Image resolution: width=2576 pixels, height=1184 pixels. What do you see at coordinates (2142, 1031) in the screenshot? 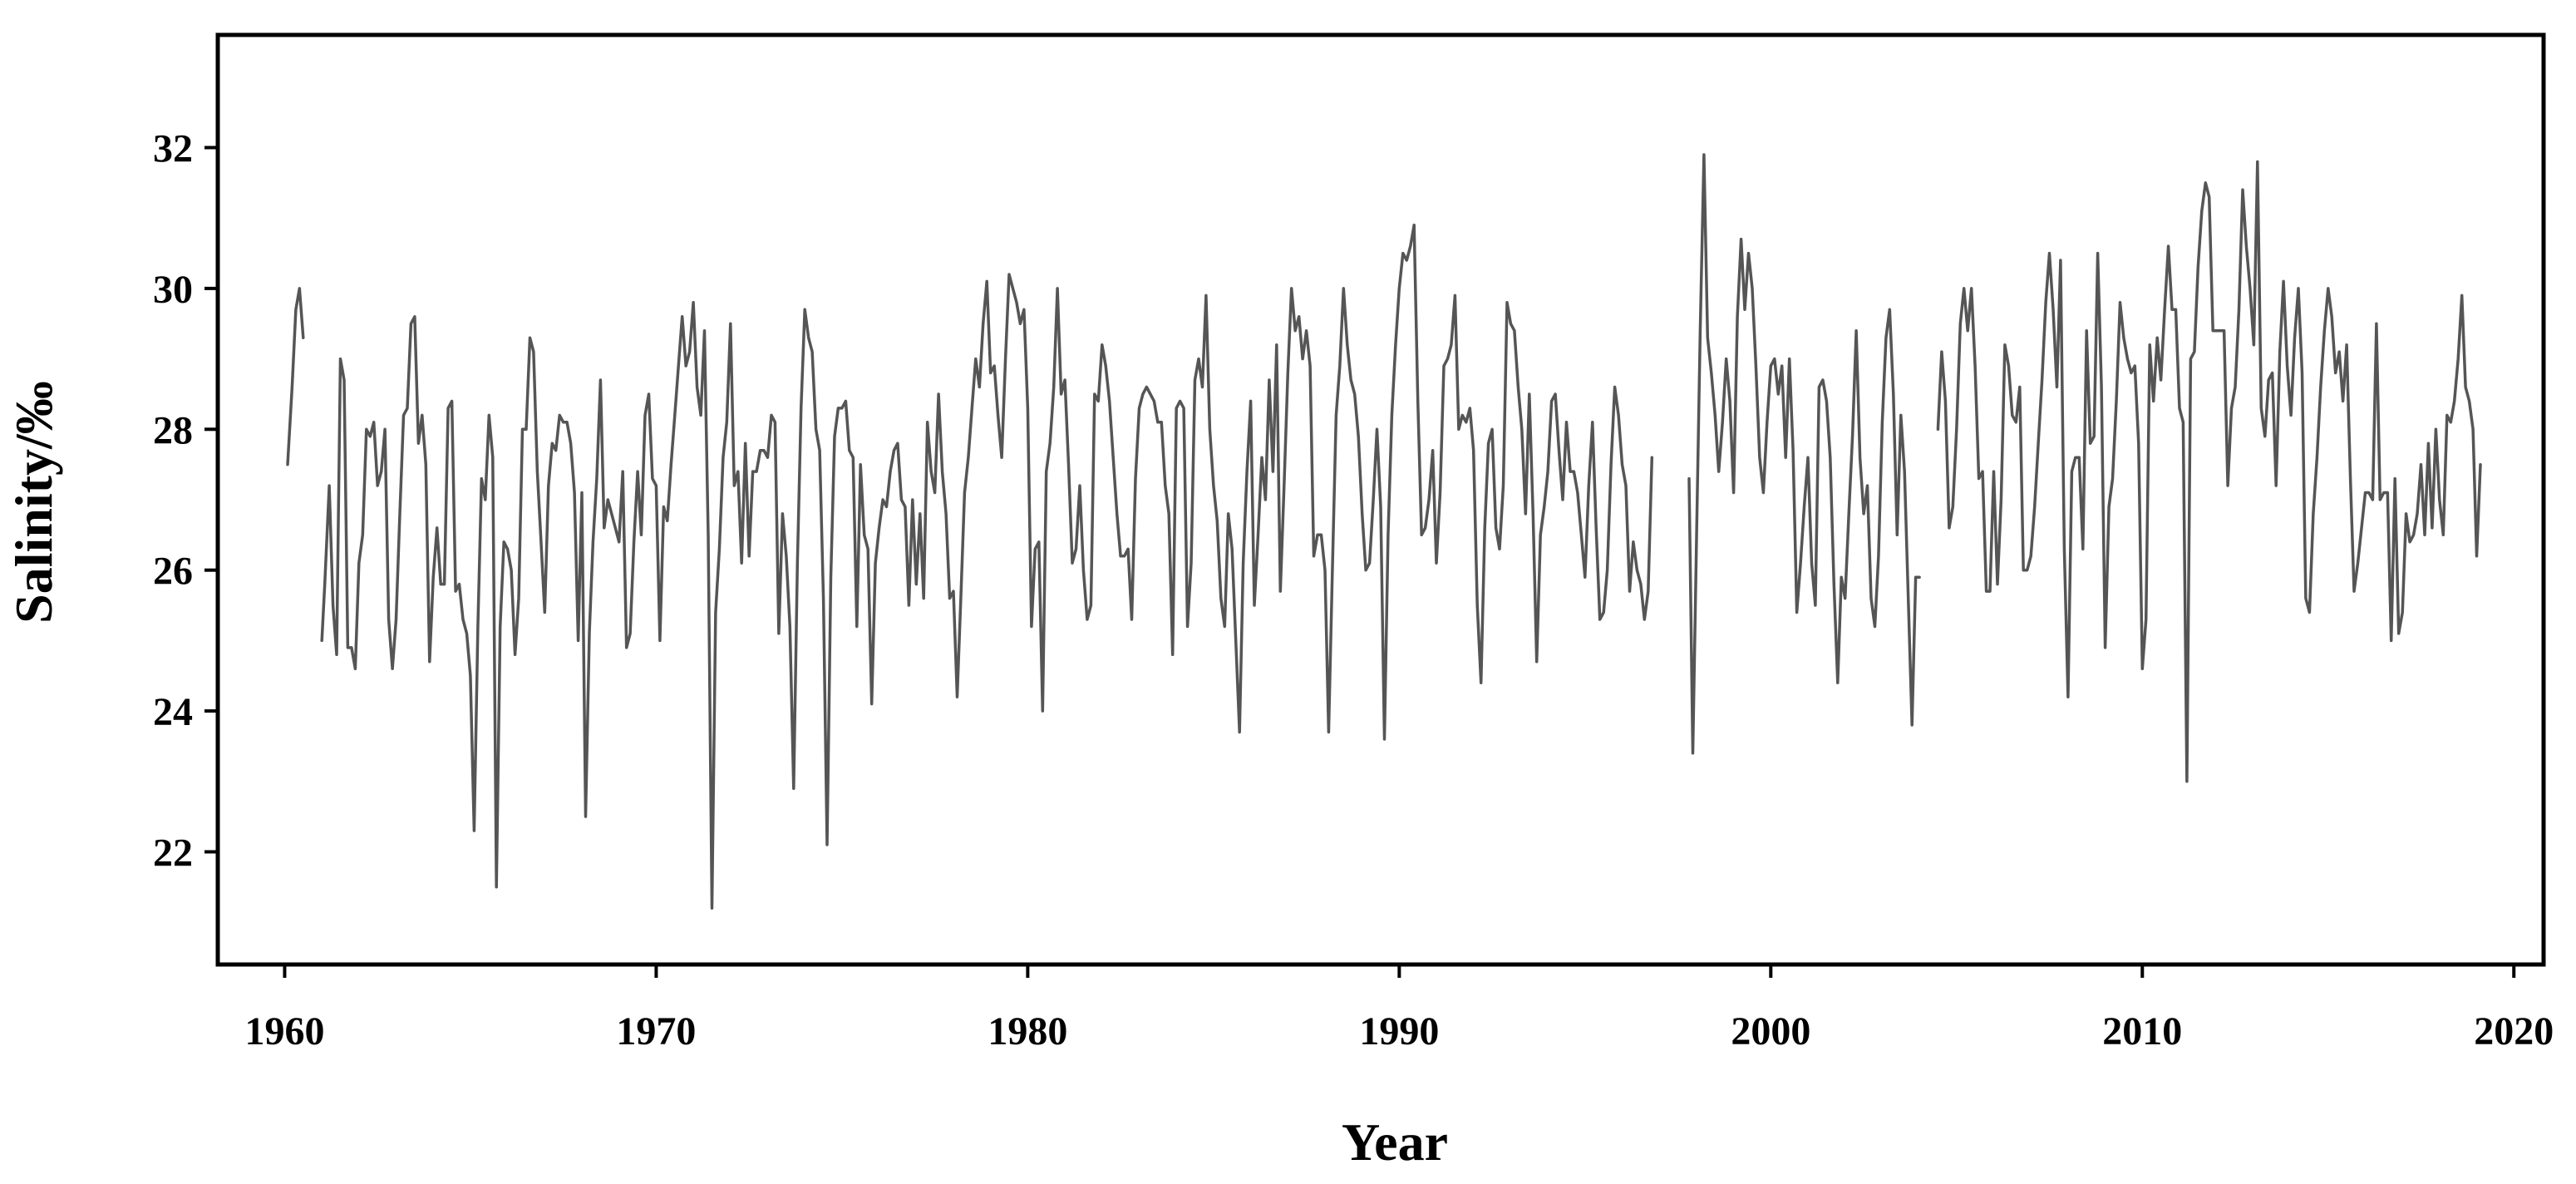
I see `x-tick-label: 2010` at bounding box center [2142, 1031].